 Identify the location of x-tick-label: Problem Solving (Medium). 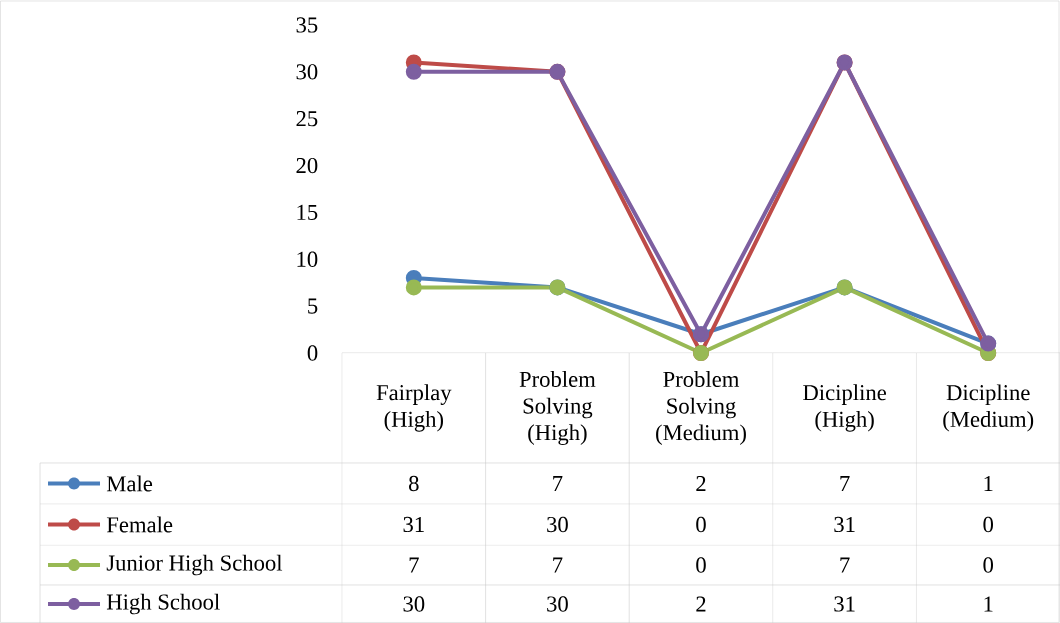
(701, 408).